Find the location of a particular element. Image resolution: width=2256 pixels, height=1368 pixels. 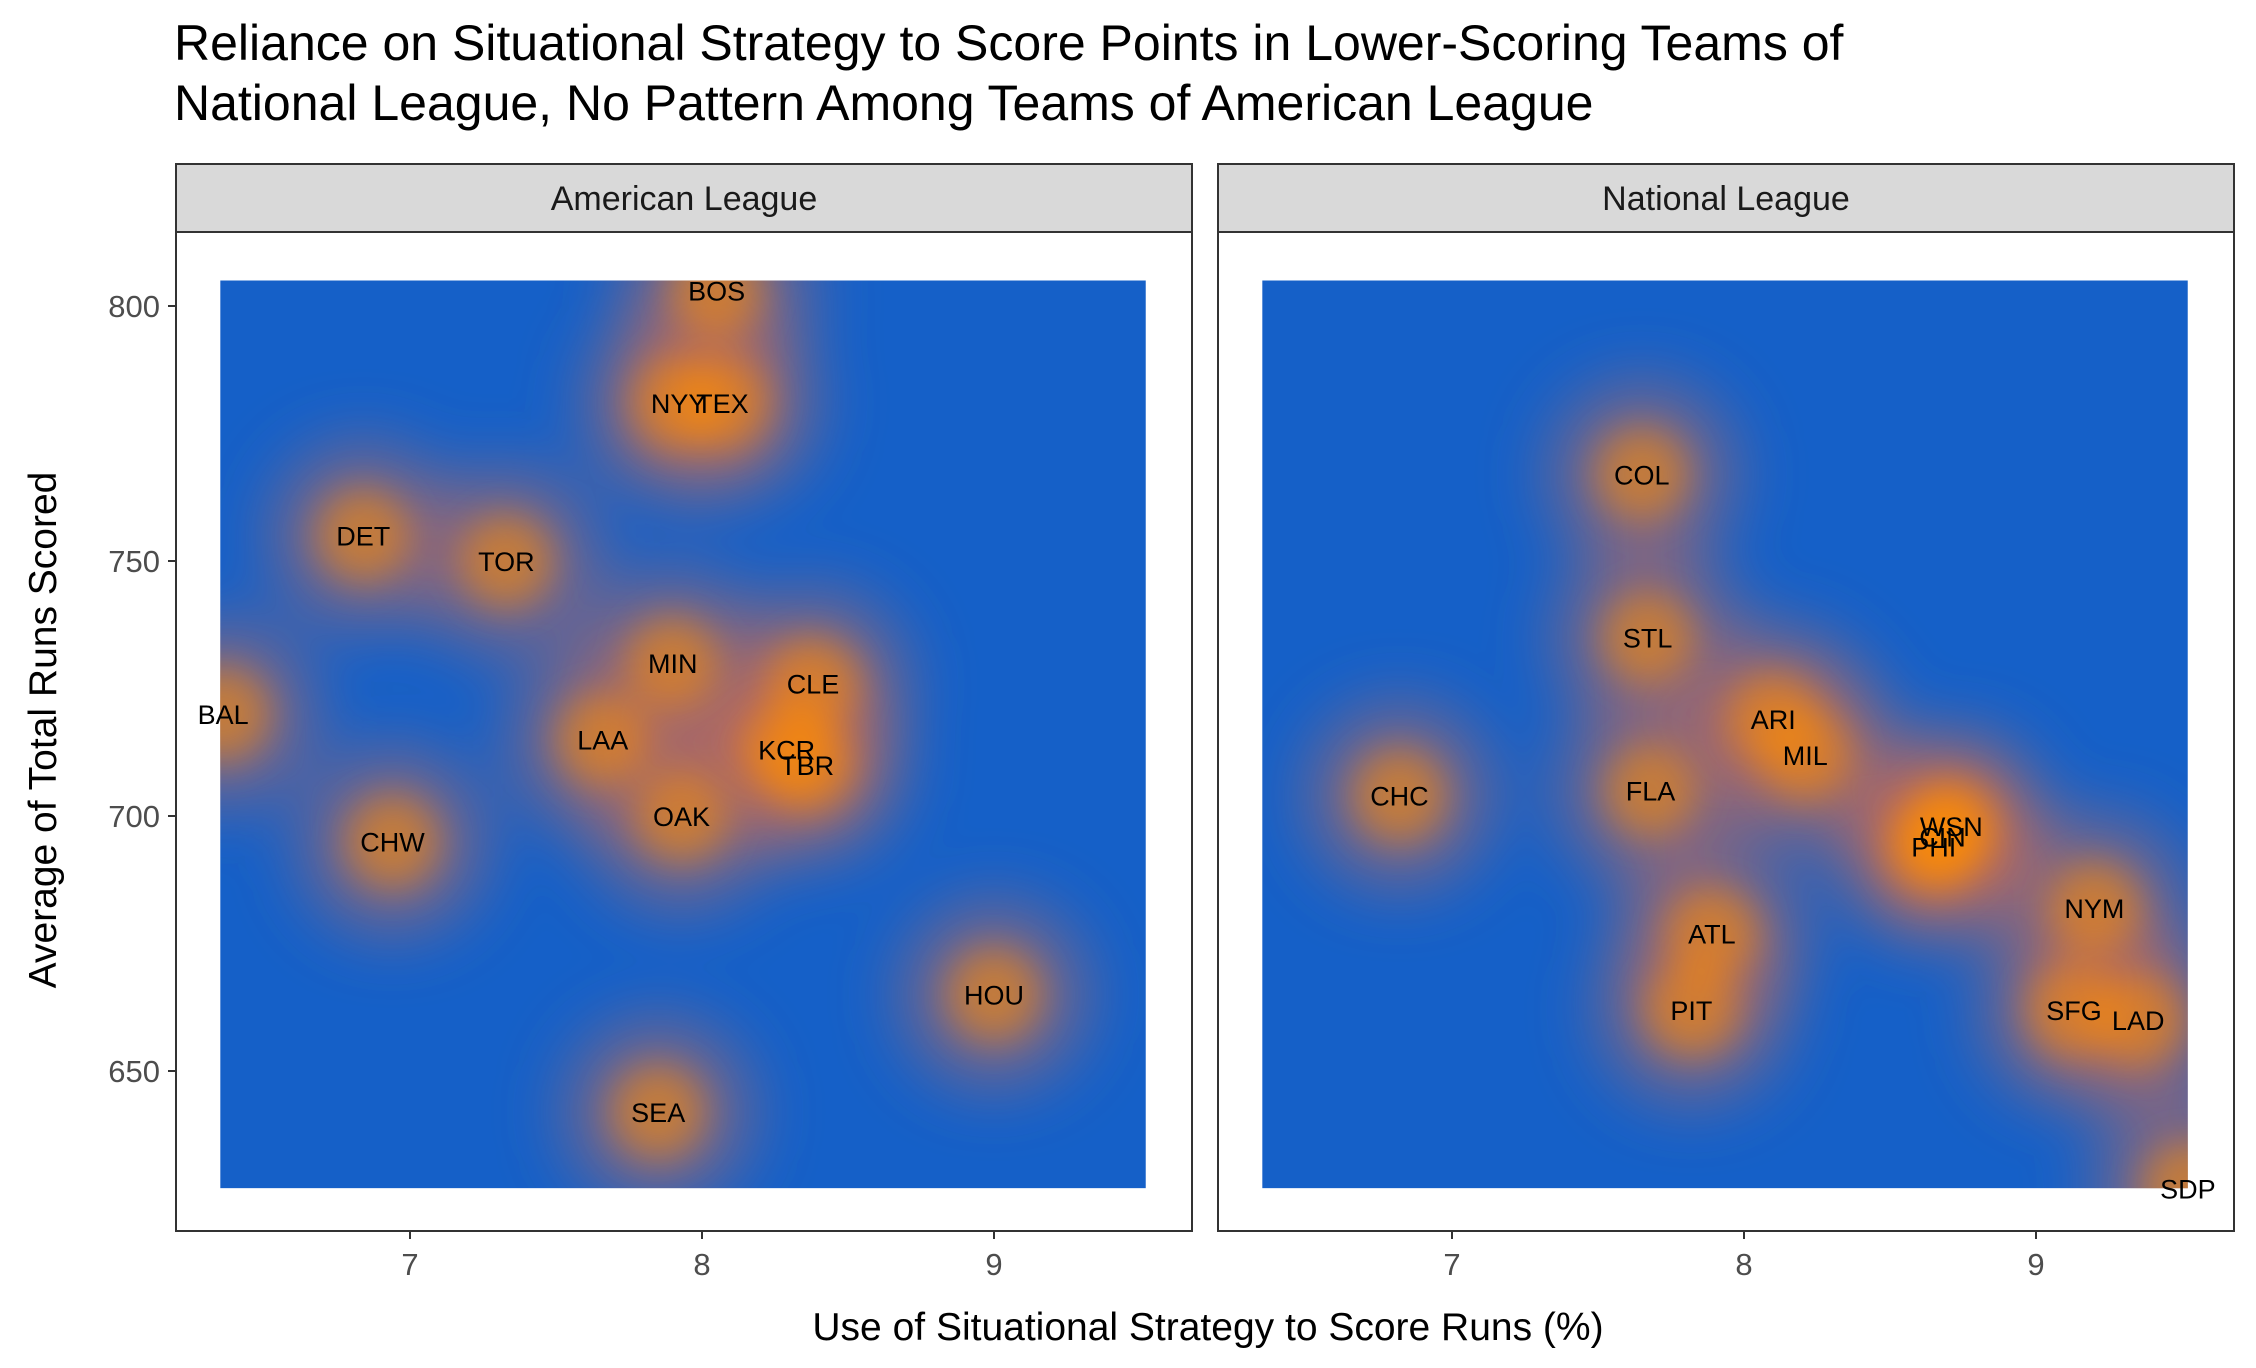

y-axis-title: Average of Total Runs Scored is located at coordinates (43, 730).